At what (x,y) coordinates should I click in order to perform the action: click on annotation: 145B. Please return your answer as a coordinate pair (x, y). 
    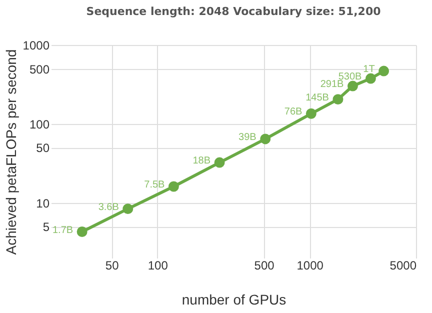
    Looking at the image, I should click on (318, 98).